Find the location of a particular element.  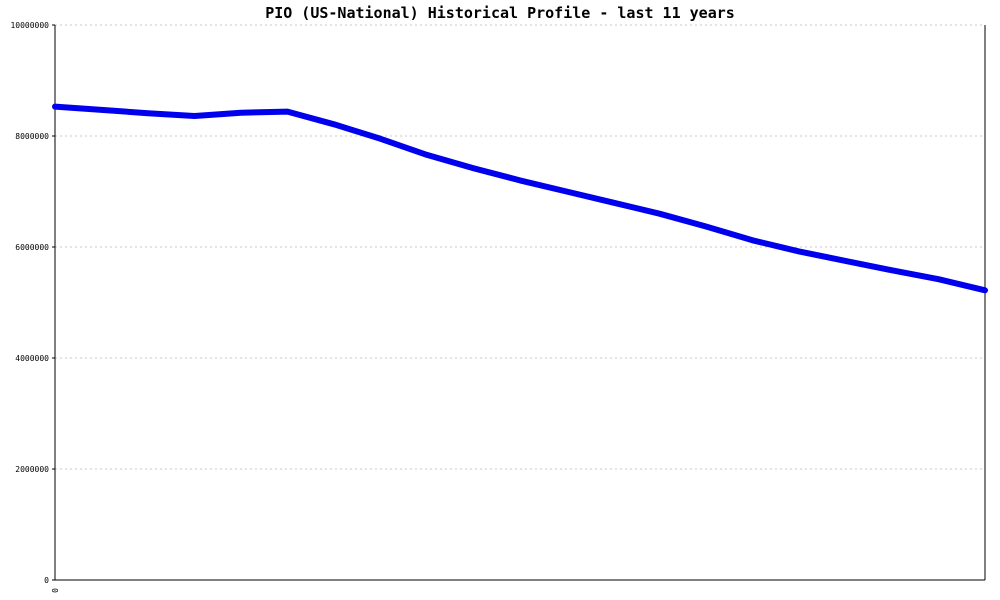

y-tick-label: 10000000 is located at coordinates (29, 25).